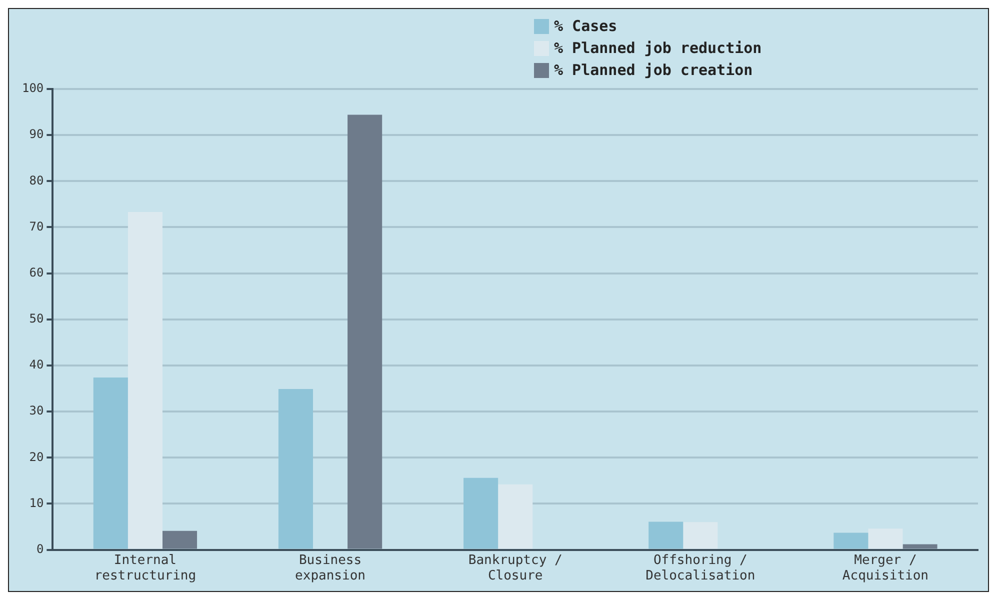 This screenshot has height=600, width=997. Describe the element at coordinates (36, 226) in the screenshot. I see `y-tick-label: 70` at that location.